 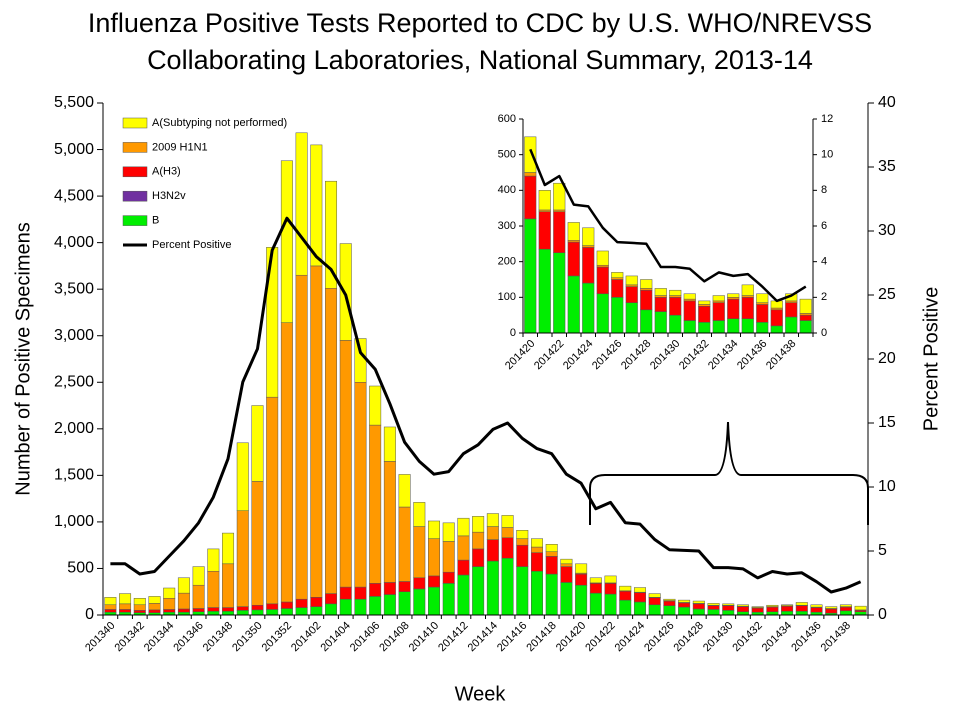 I want to click on line, so click(x=668, y=225).